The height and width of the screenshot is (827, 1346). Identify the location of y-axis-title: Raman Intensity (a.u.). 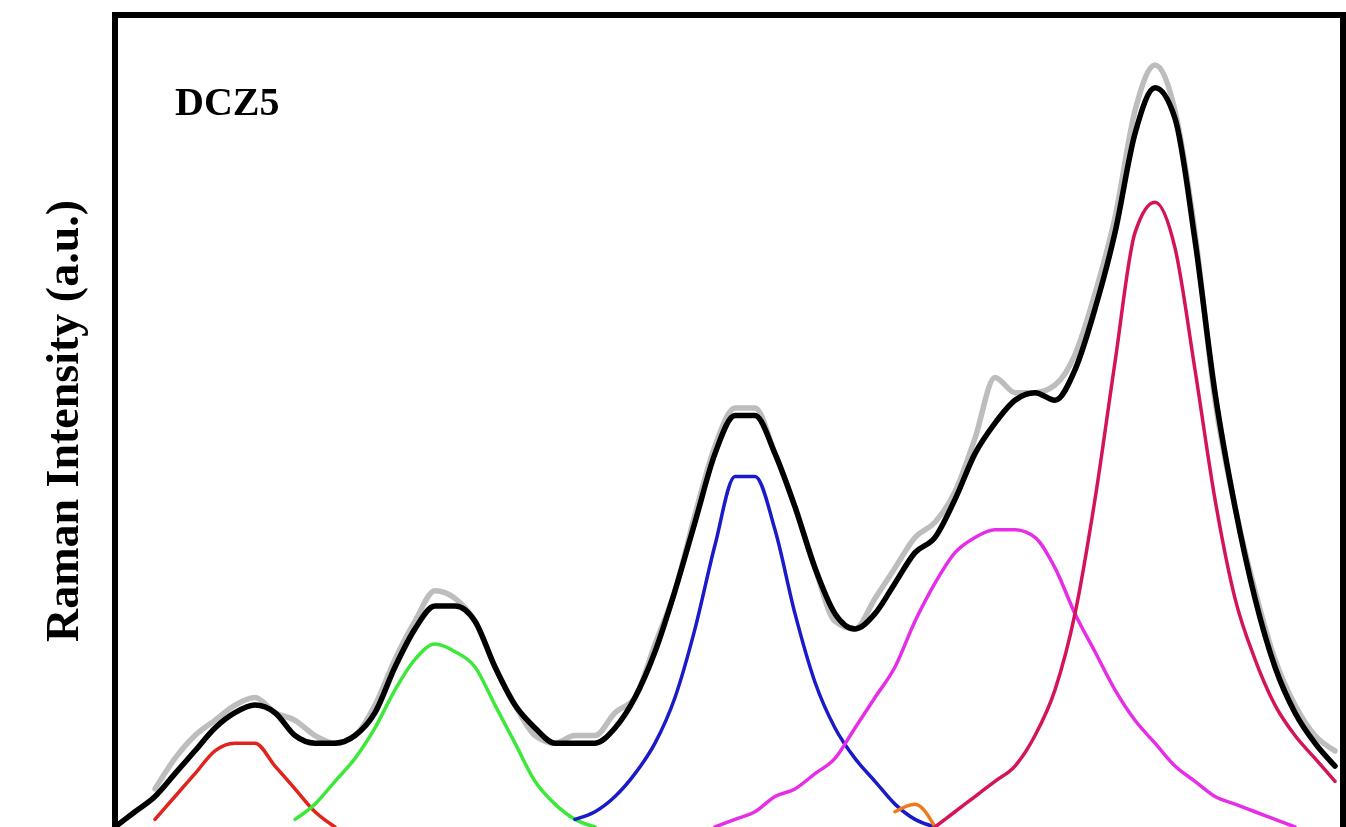
(62, 421).